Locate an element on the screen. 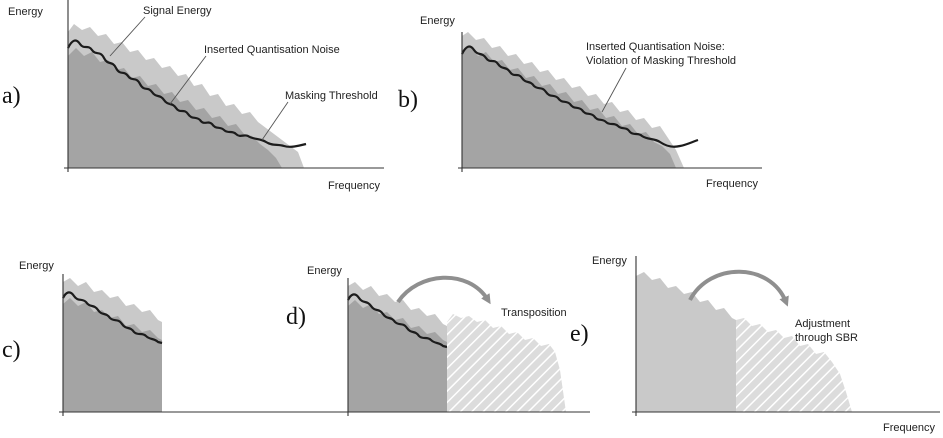  panel-b-violation-label-line1: Inserted Quantisation Noise: is located at coordinates (655, 47).